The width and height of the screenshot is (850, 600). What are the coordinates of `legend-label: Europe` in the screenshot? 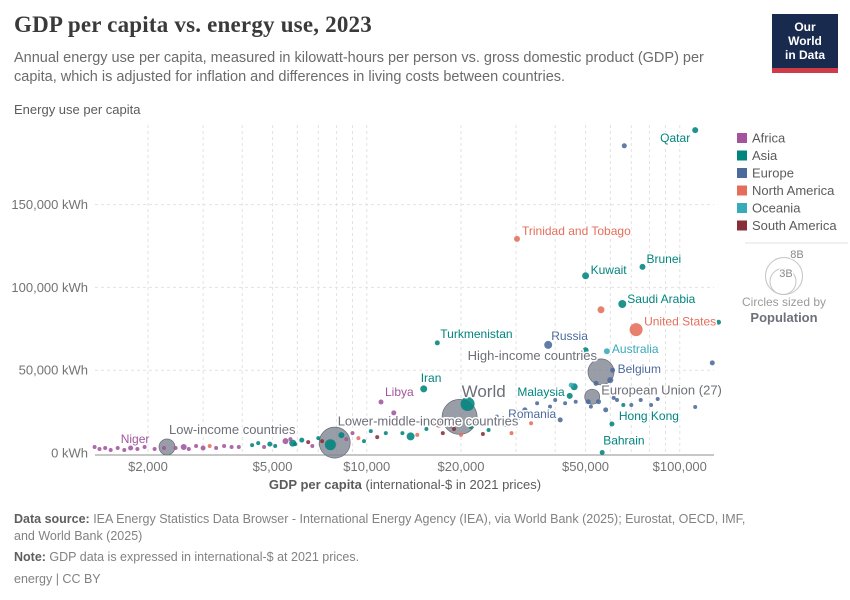 It's located at (773, 173).